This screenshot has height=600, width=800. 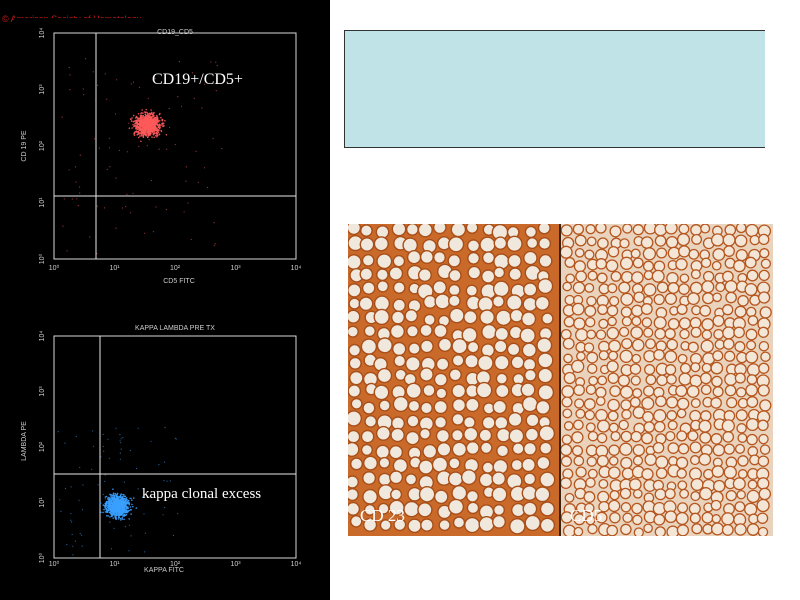 I want to click on plot-2-title: KAPPA LAMBDA PRE TX, so click(x=175, y=328).